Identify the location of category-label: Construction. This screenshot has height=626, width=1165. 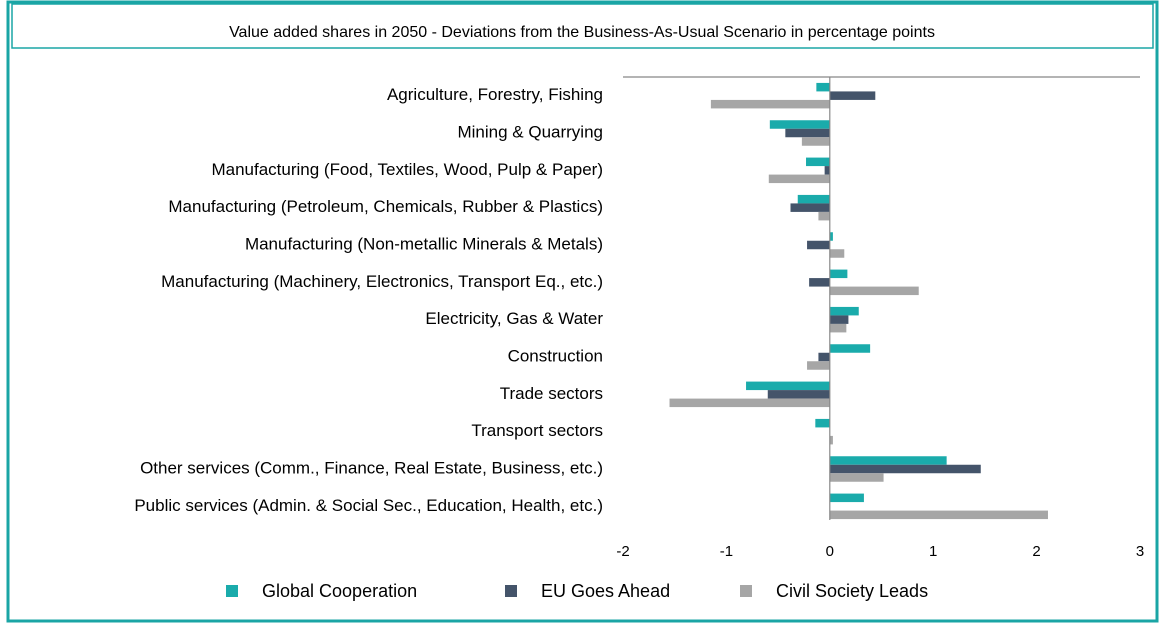
(555, 355).